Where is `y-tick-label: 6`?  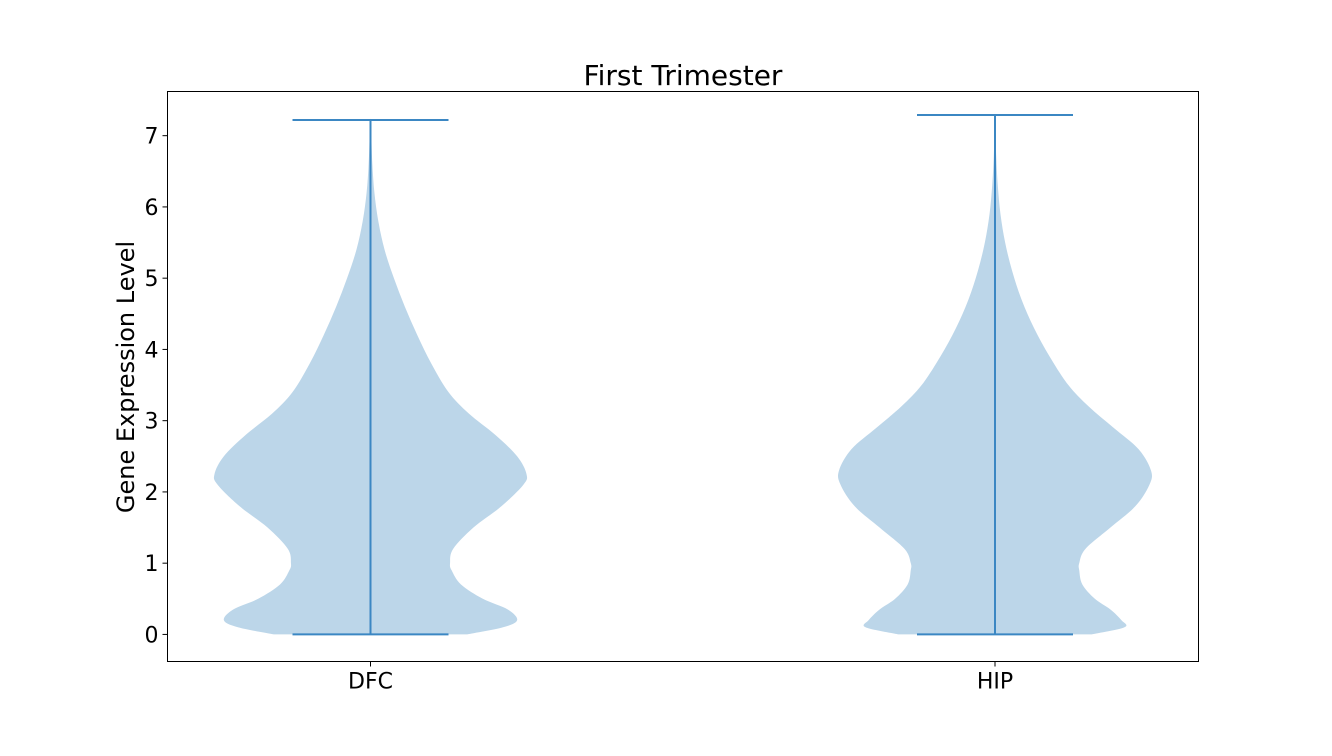
y-tick-label: 6 is located at coordinates (152, 208).